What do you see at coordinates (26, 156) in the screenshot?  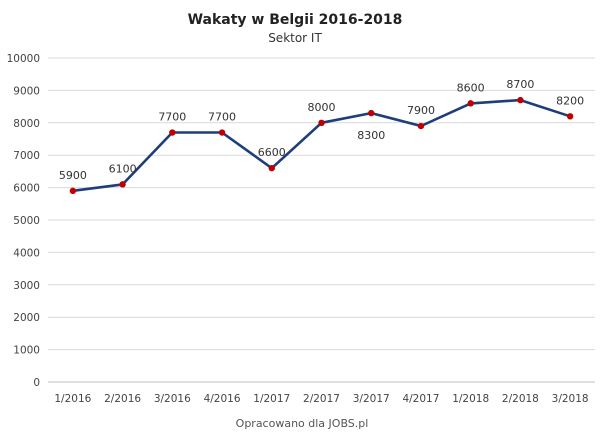 I see `y-tick-label: 7000` at bounding box center [26, 156].